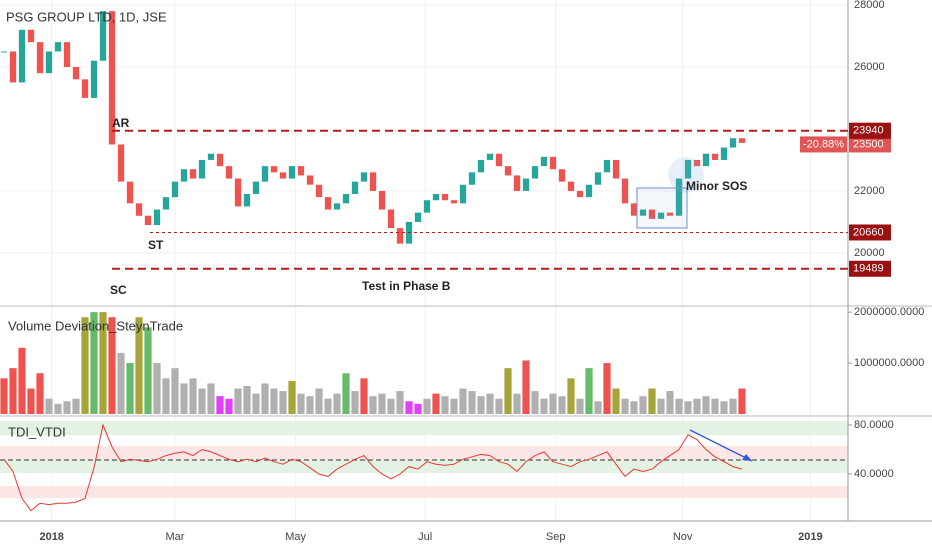  What do you see at coordinates (870, 130) in the screenshot?
I see `level-label-box` at bounding box center [870, 130].